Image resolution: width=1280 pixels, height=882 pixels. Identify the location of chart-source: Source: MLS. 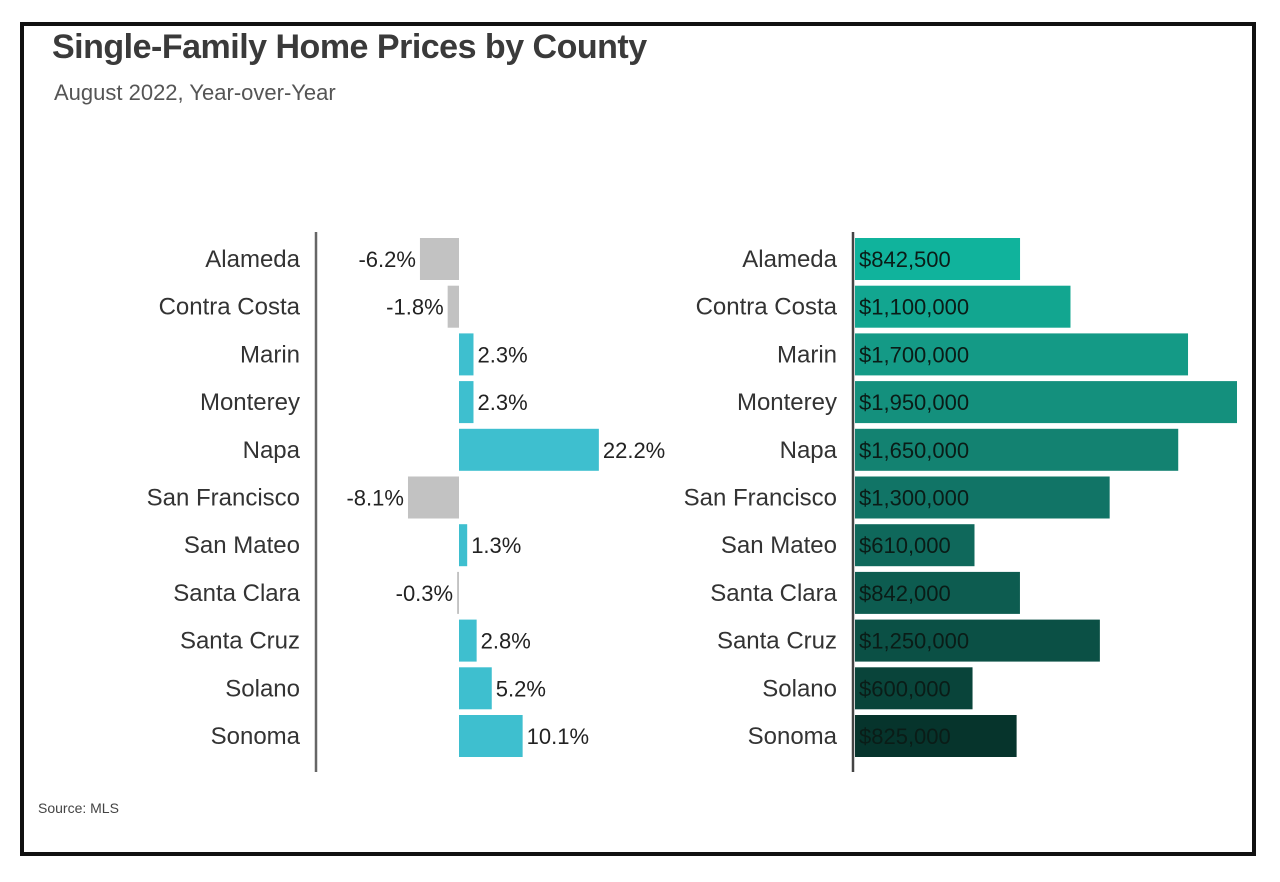
(78, 808).